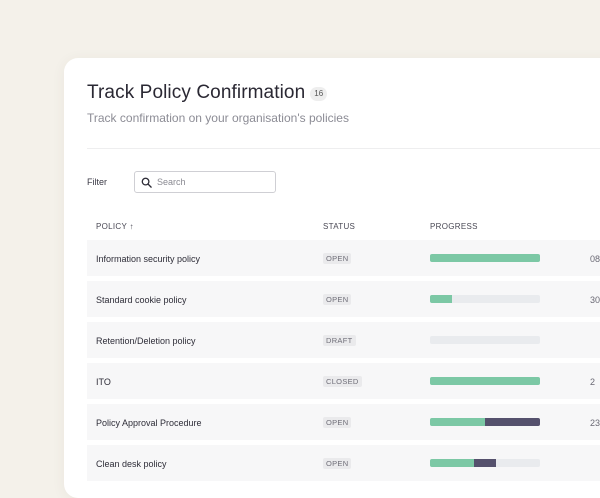  I want to click on table-row: ITO CLOSED 2, so click(343, 381).